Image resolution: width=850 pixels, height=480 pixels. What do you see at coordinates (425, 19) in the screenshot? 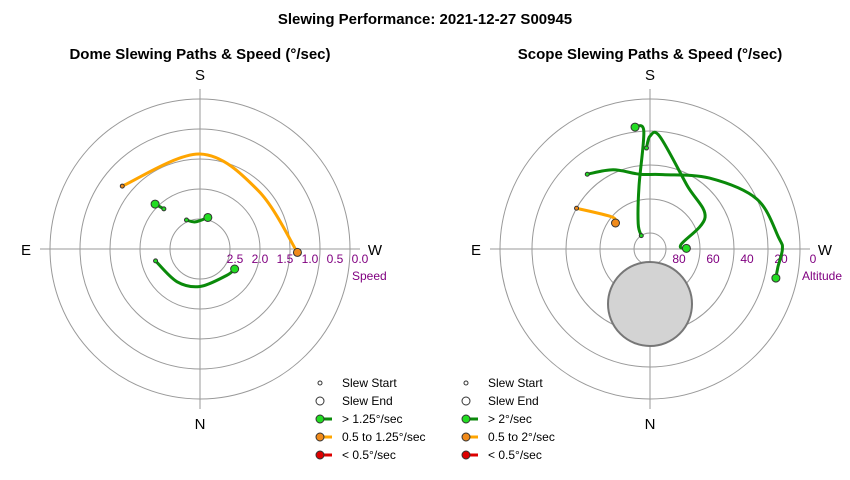
I see `chart-title: Slewing Performance: 2021-12-27 S00945` at bounding box center [425, 19].